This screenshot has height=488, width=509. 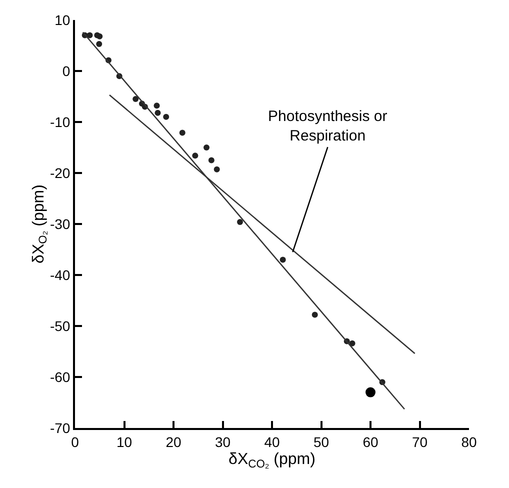 I want to click on x-axis-title: δX$_{CO₂}$ (ppm), so click(x=272, y=460).